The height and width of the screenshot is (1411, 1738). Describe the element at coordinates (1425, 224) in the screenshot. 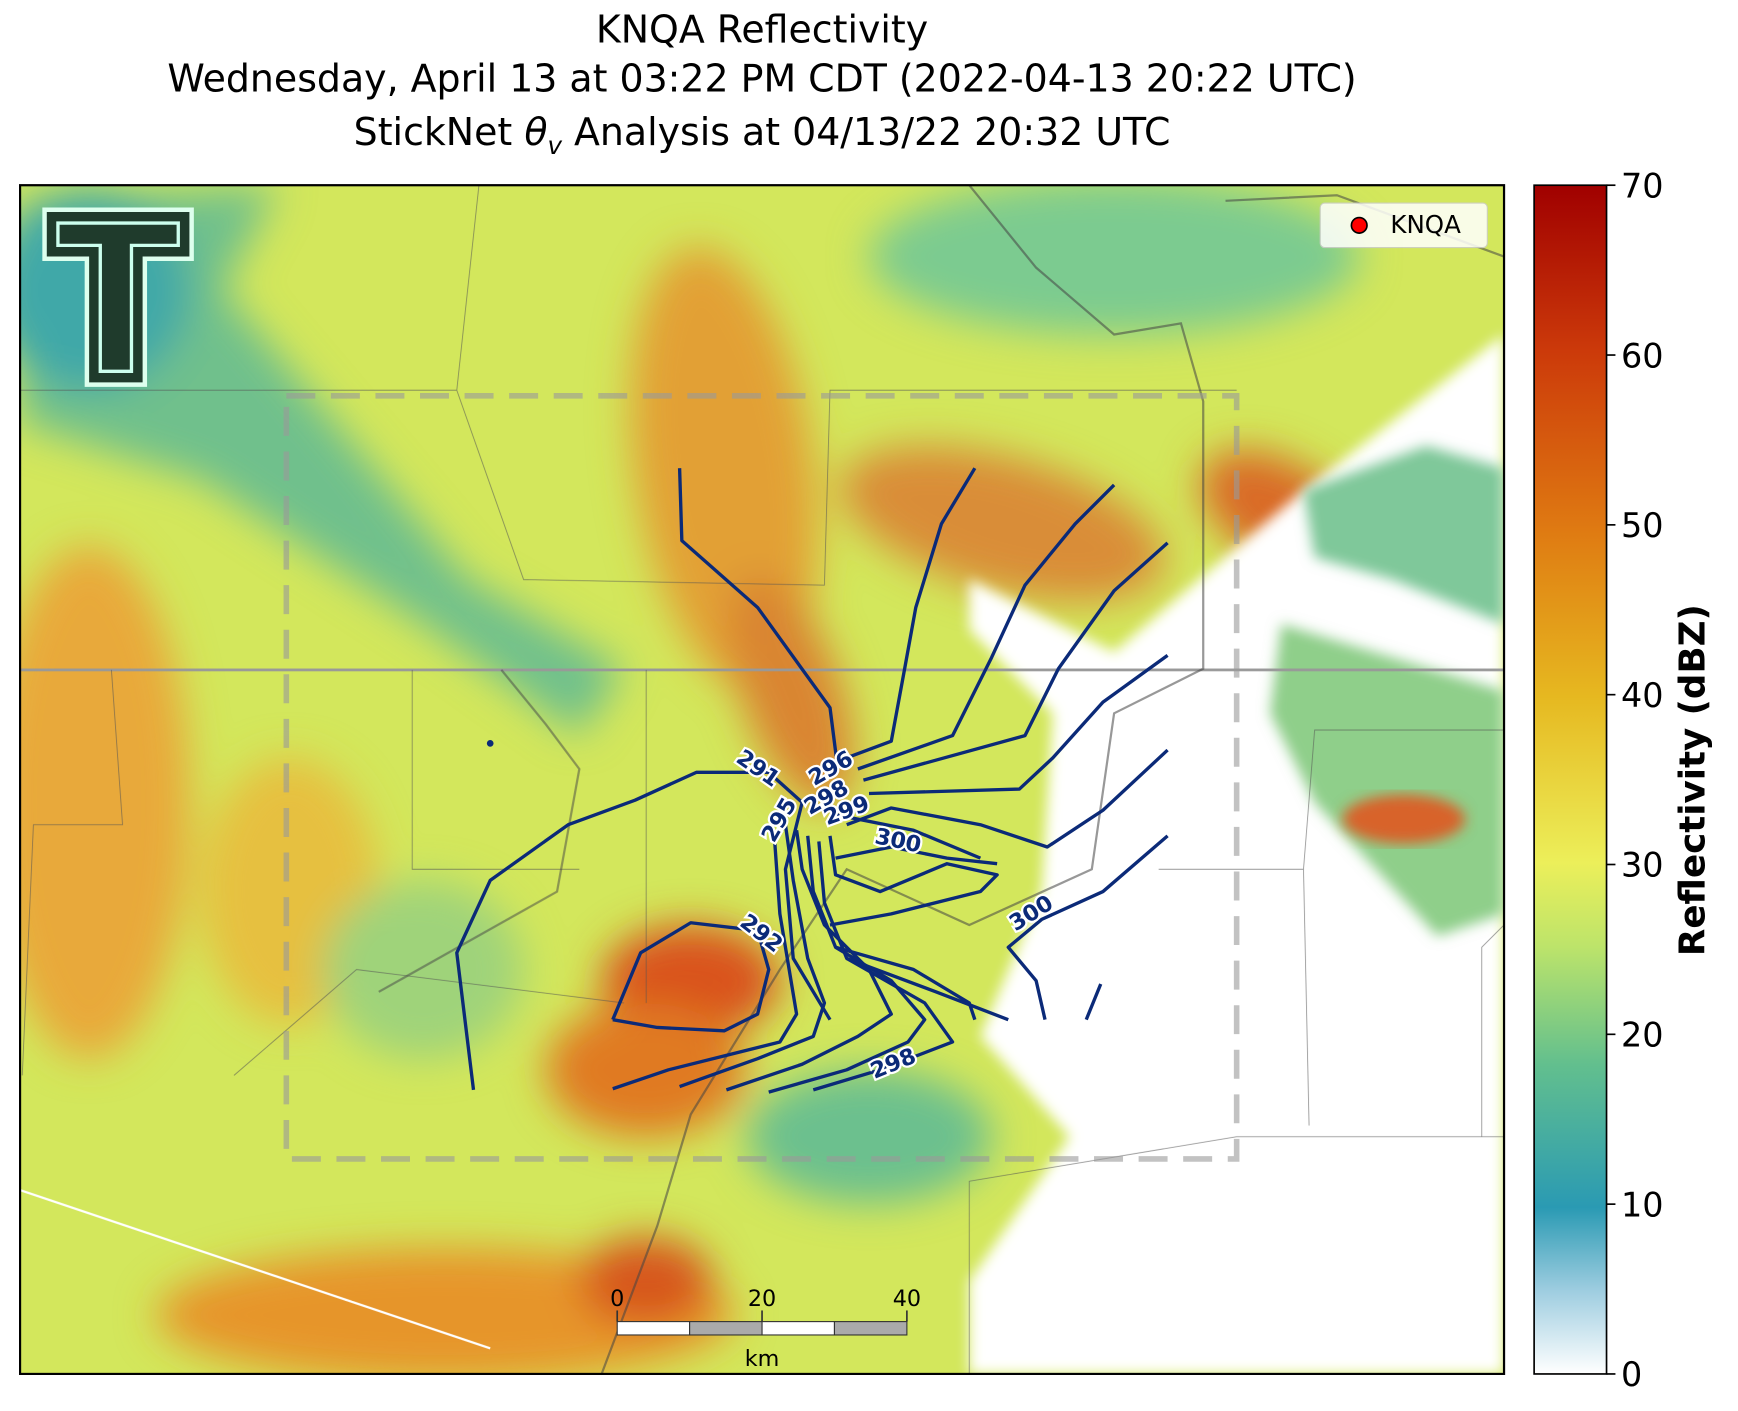

I see `legend-label: KNQA` at that location.